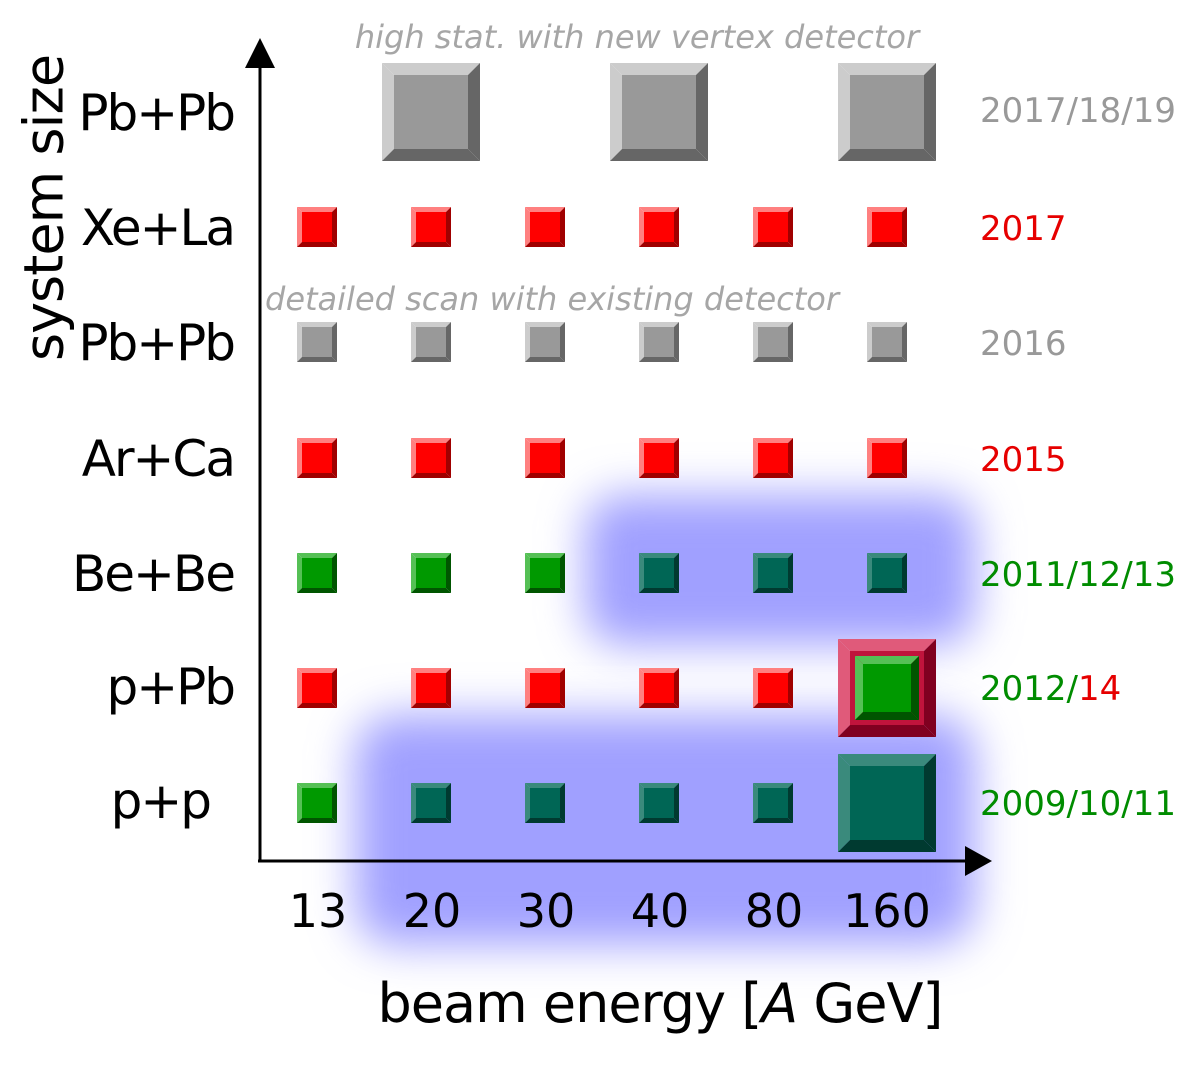 The height and width of the screenshot is (1077, 1181). What do you see at coordinates (978, 861) in the screenshot?
I see `x-axis-arrow` at bounding box center [978, 861].